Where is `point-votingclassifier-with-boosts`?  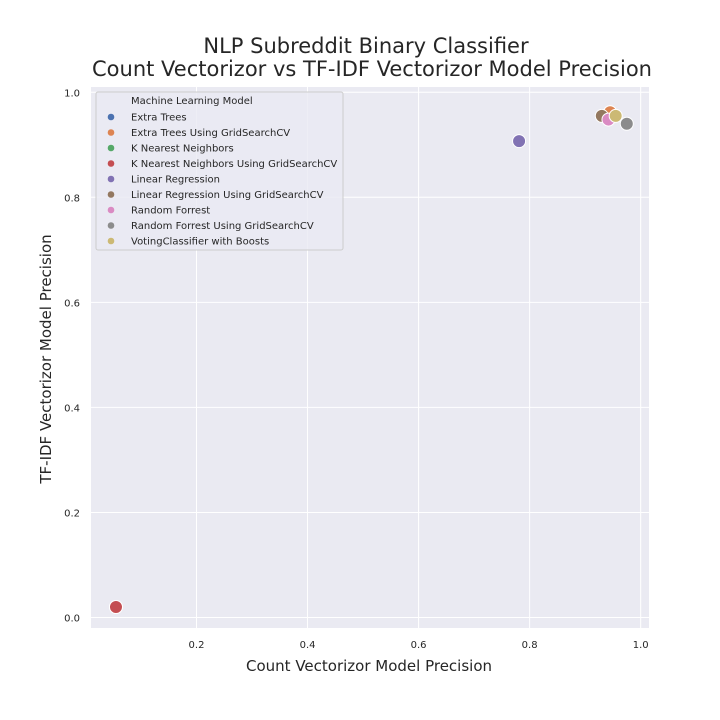 point-votingclassifier-with-boosts is located at coordinates (615, 115).